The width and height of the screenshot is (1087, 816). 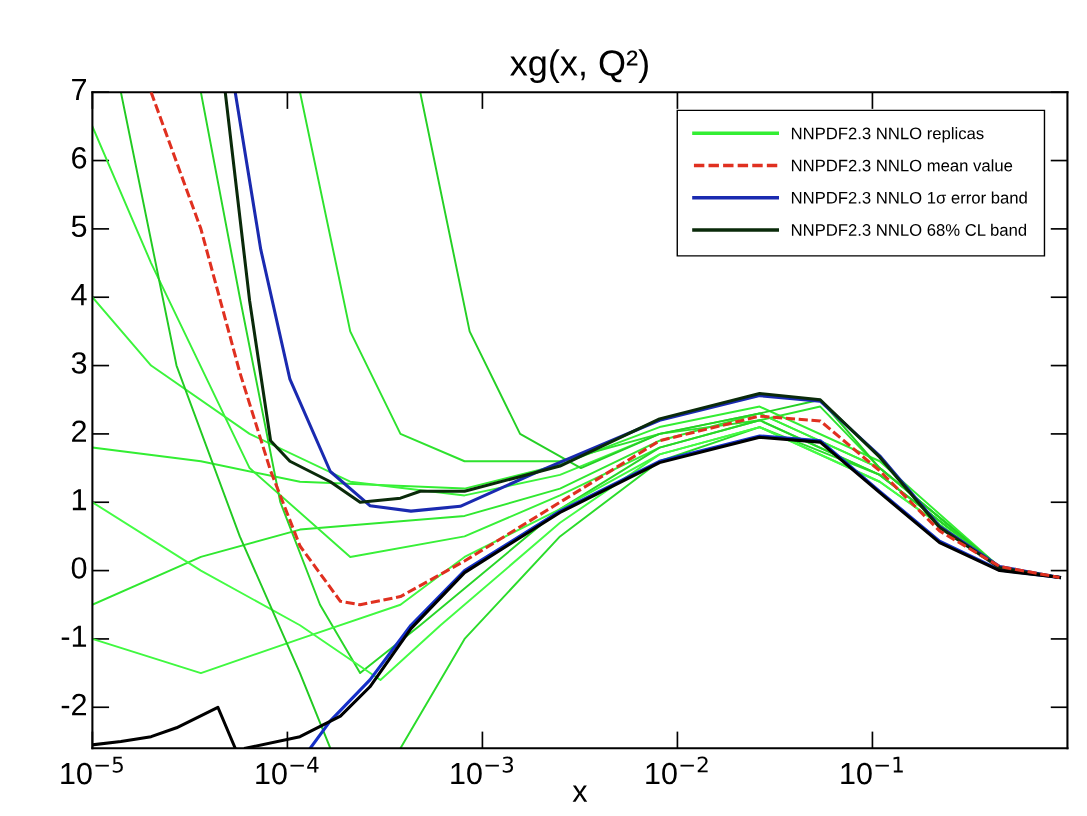 What do you see at coordinates (677, 770) in the screenshot?
I see `x-tick-label: 10$^{−2}$` at bounding box center [677, 770].